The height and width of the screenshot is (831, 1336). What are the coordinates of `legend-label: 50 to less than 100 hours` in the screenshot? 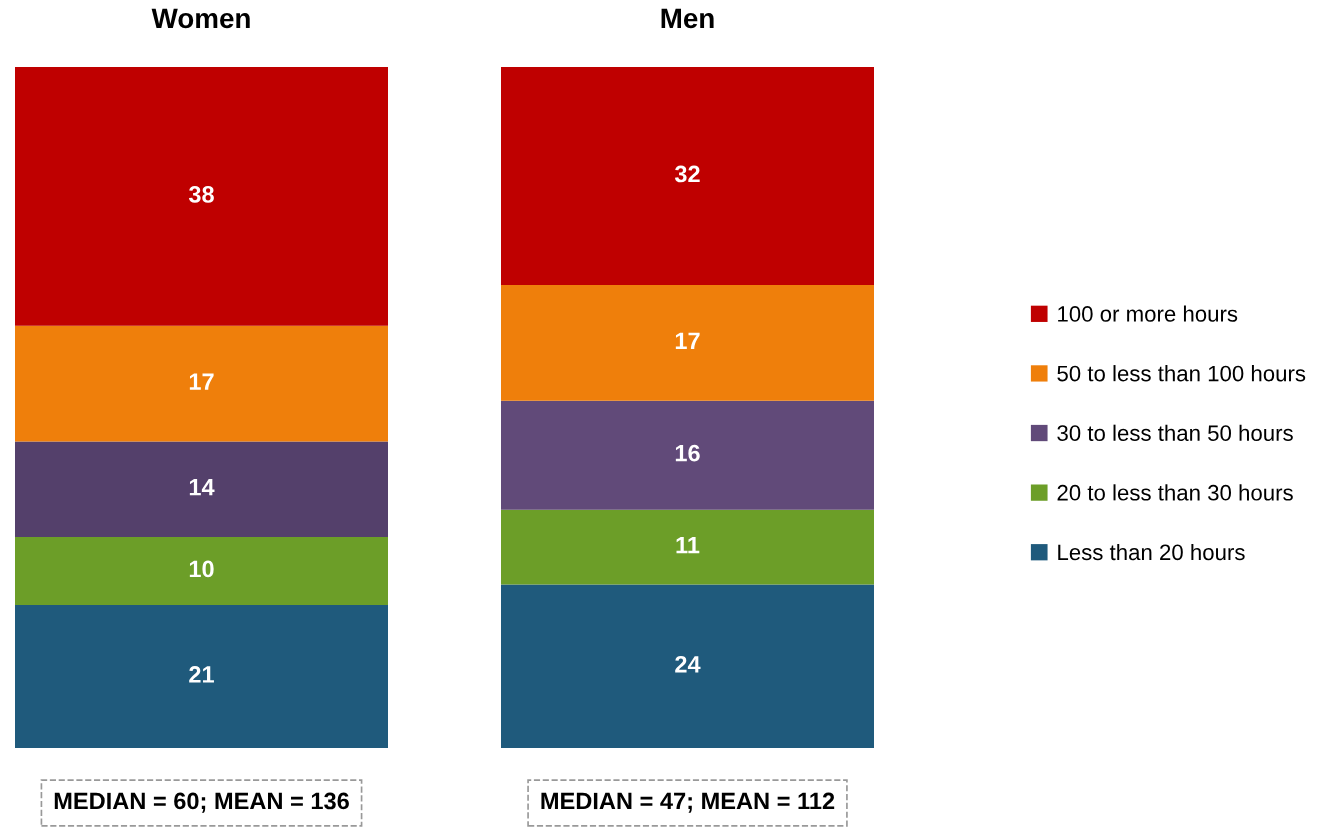 It's located at (1181, 373).